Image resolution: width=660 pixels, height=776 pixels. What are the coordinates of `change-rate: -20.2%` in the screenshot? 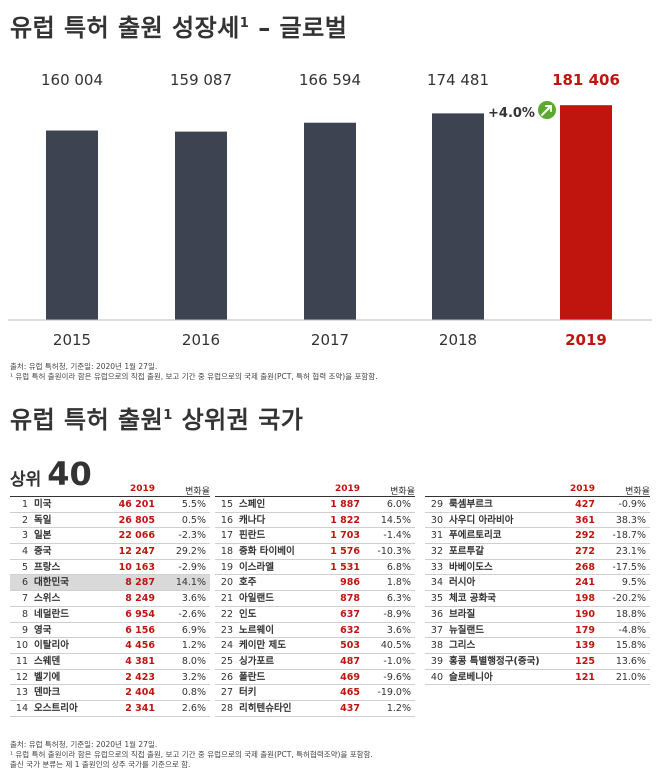 It's located at (629, 599).